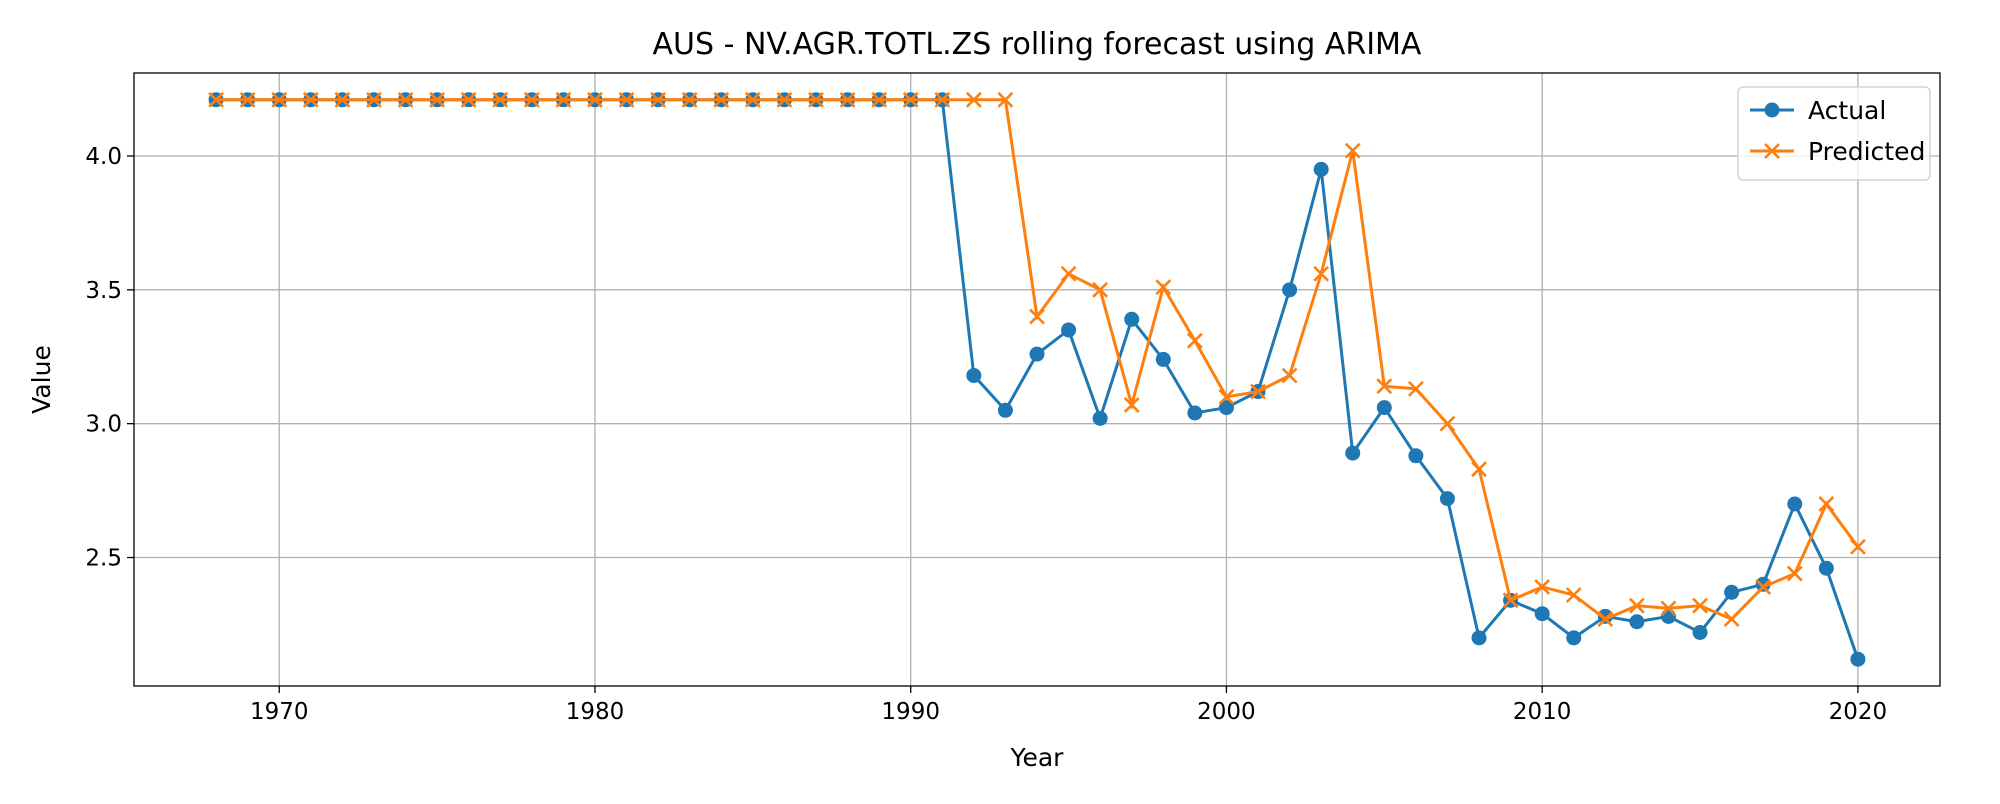 The height and width of the screenshot is (804, 2000). I want to click on x-tick-label: 1980, so click(595, 712).